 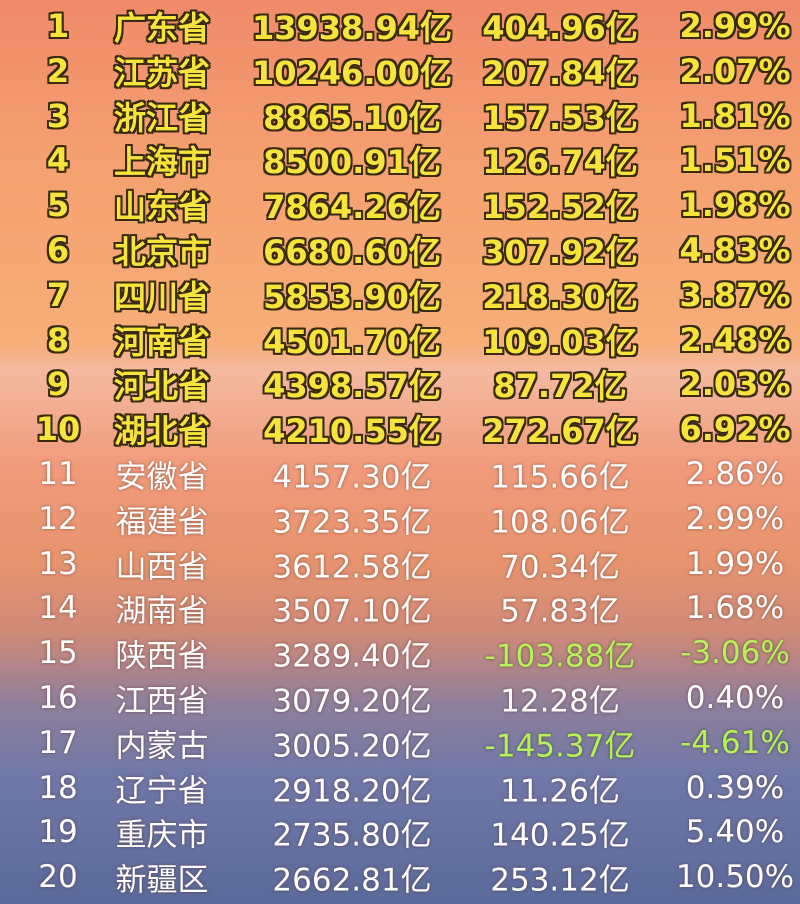 What do you see at coordinates (162, 701) in the screenshot?
I see `region: 江西省` at bounding box center [162, 701].